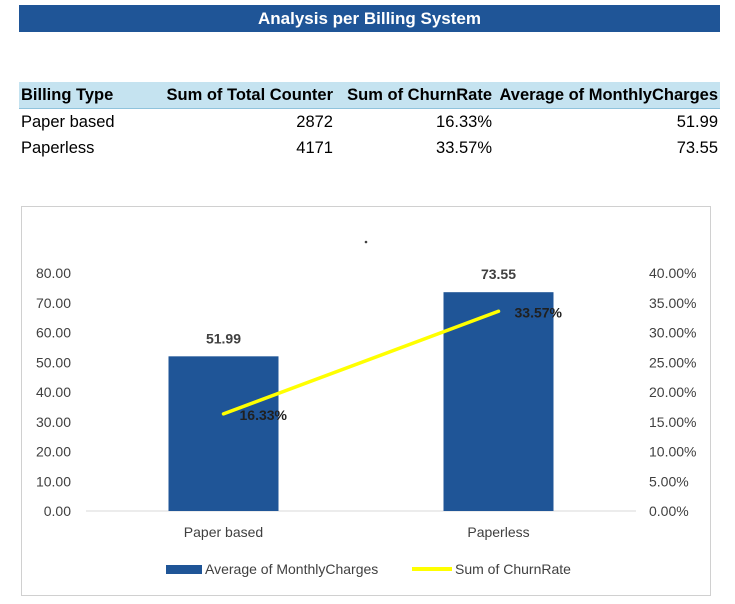 Image resolution: width=735 pixels, height=604 pixels. I want to click on cell-churn-rate: 16.33%, so click(464, 121).